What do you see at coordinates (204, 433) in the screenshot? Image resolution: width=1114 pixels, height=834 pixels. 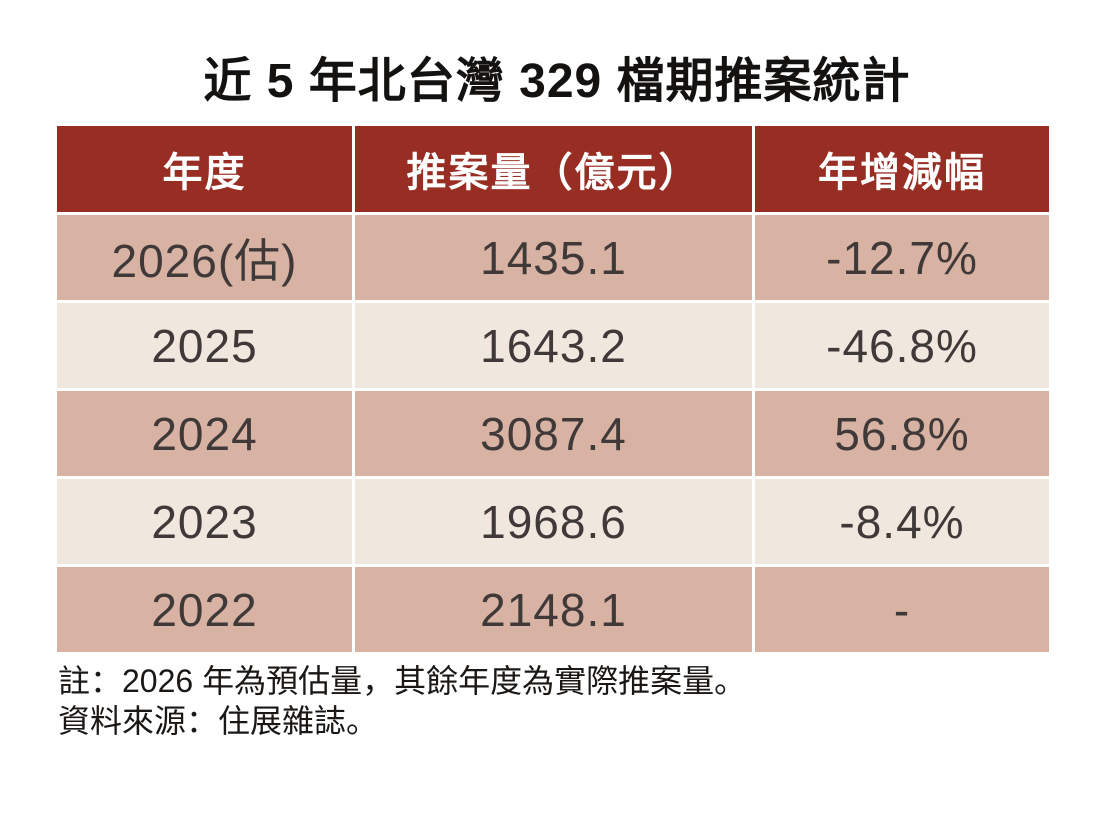 I see `table-cell-year: 2024` at bounding box center [204, 433].